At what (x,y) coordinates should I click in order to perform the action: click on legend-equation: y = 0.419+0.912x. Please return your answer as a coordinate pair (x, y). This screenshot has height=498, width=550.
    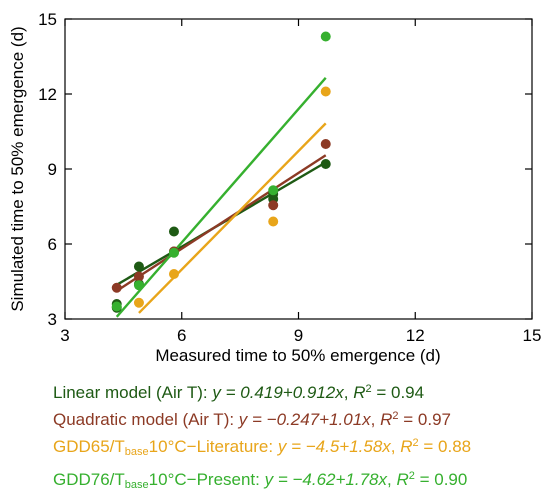
    Looking at the image, I should click on (278, 392).